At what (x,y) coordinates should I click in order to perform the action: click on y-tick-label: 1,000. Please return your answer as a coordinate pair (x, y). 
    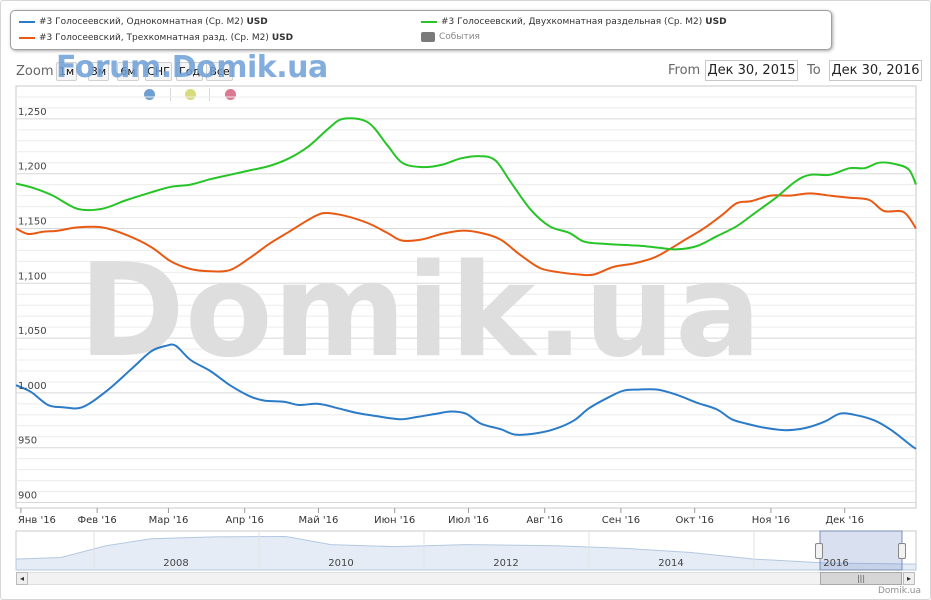
    Looking at the image, I should click on (32, 386).